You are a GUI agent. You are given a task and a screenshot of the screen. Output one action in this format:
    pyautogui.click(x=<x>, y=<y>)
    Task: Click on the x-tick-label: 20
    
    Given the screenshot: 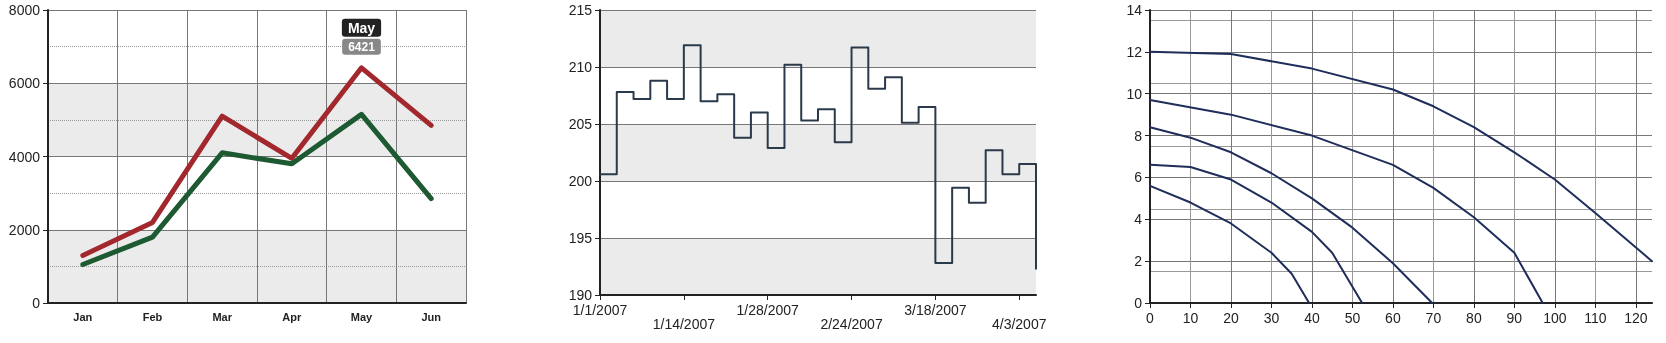 What is the action you would take?
    pyautogui.click(x=1231, y=318)
    